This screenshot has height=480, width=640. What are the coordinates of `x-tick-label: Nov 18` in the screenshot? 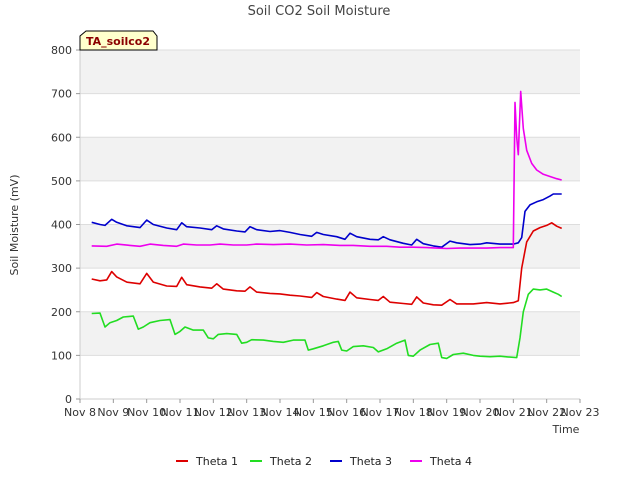 It's located at (413, 412).